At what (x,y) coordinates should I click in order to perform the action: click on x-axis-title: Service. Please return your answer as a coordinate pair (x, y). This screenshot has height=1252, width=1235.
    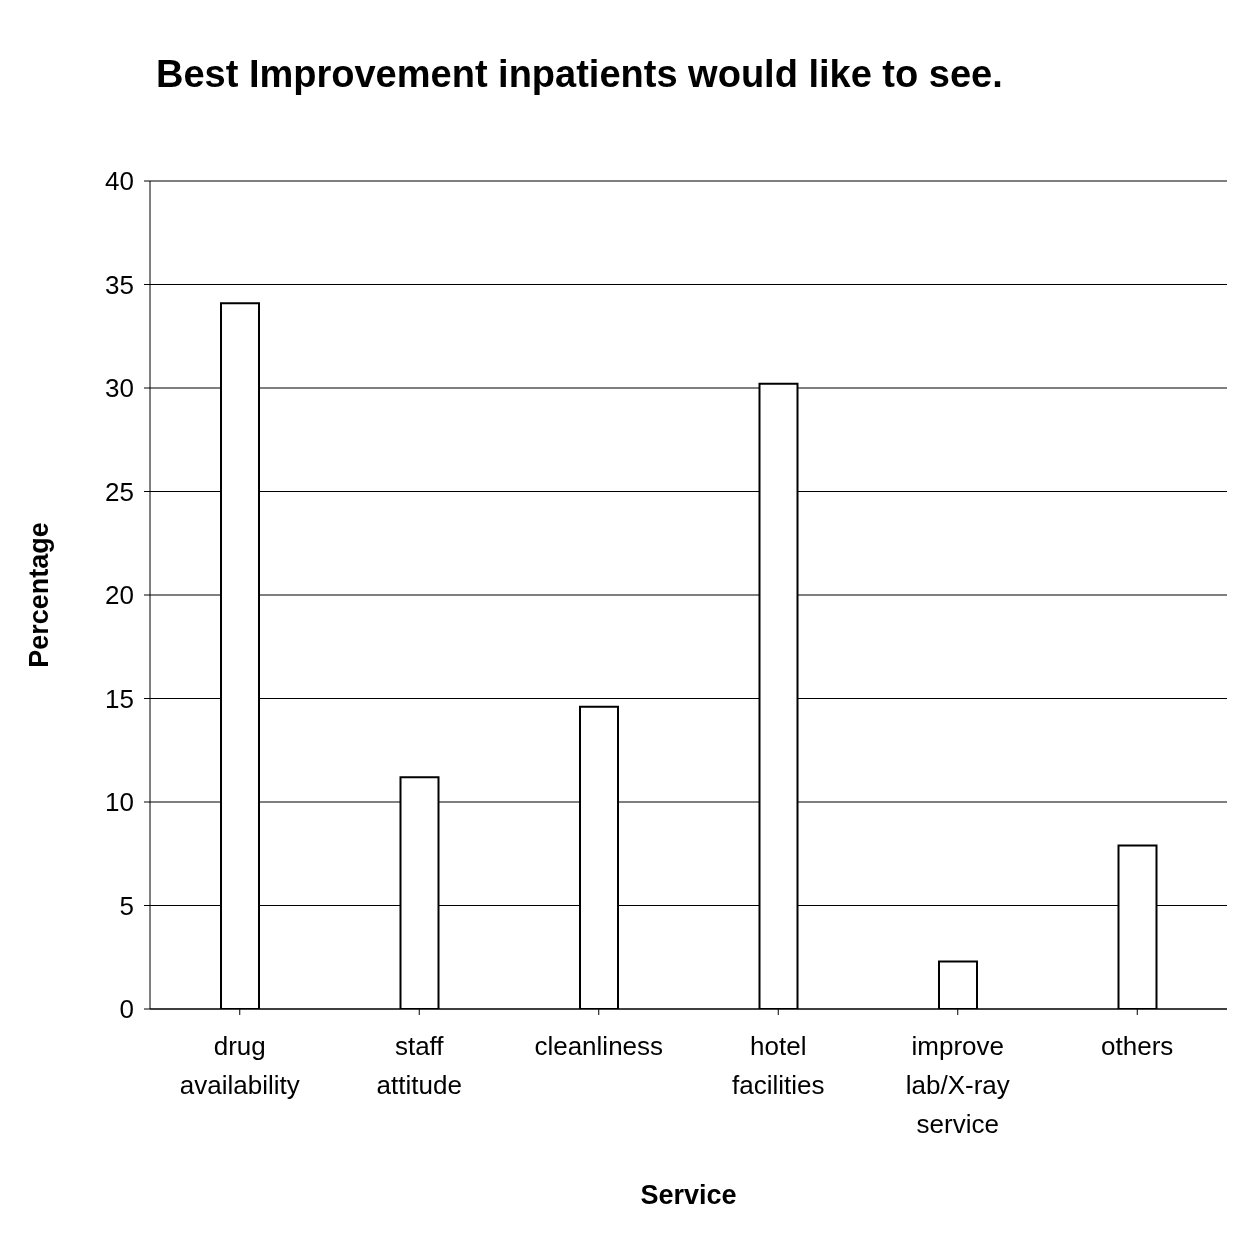
    Looking at the image, I should click on (688, 1195).